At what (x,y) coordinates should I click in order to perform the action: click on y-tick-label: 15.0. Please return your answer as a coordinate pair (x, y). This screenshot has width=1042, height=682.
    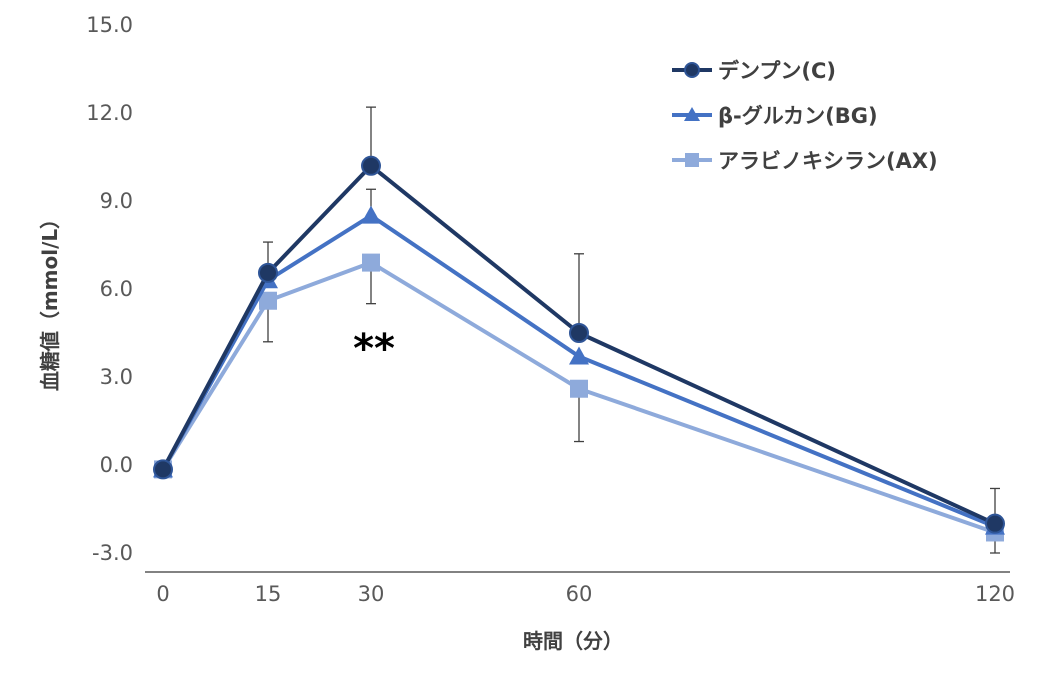
    Looking at the image, I should click on (109, 25).